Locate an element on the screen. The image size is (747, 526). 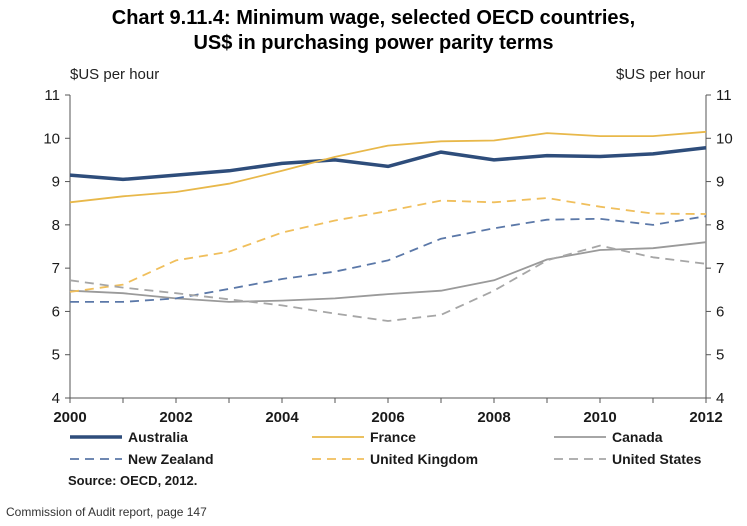
x-tick-label: 2000 is located at coordinates (69, 417).